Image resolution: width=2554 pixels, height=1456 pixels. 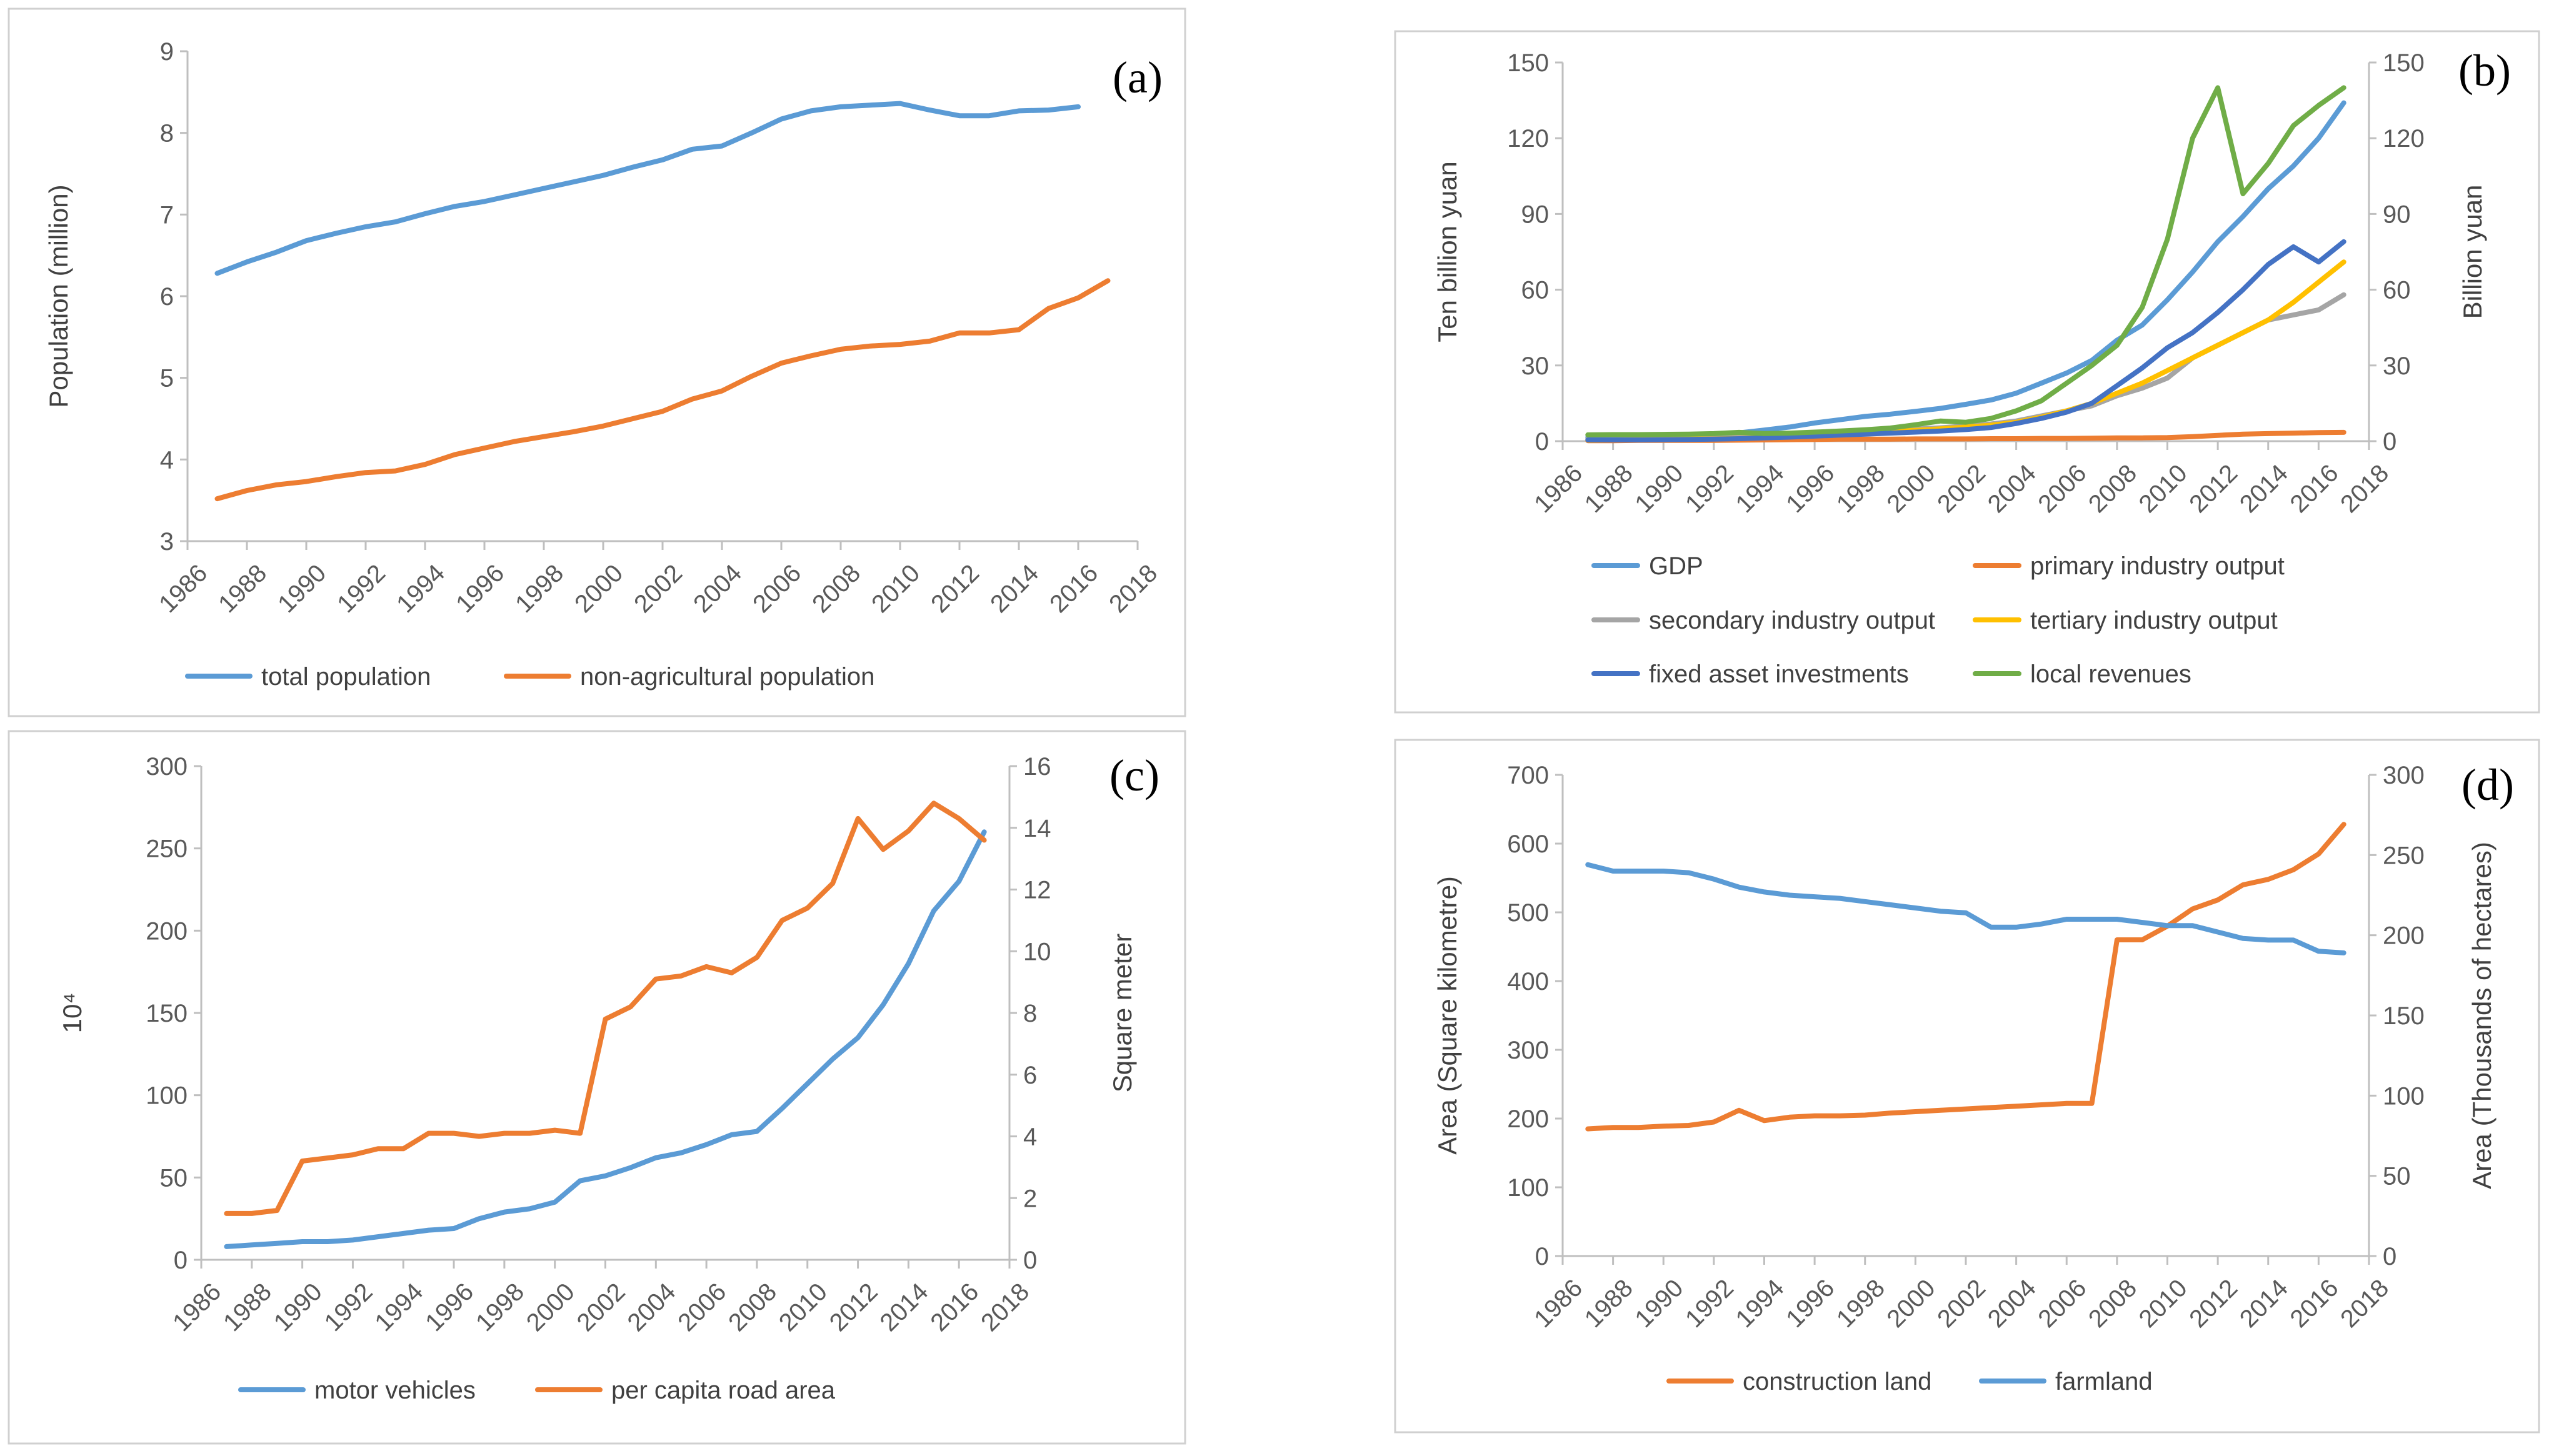 What do you see at coordinates (2488, 785) in the screenshot?
I see `panel-label: (d)` at bounding box center [2488, 785].